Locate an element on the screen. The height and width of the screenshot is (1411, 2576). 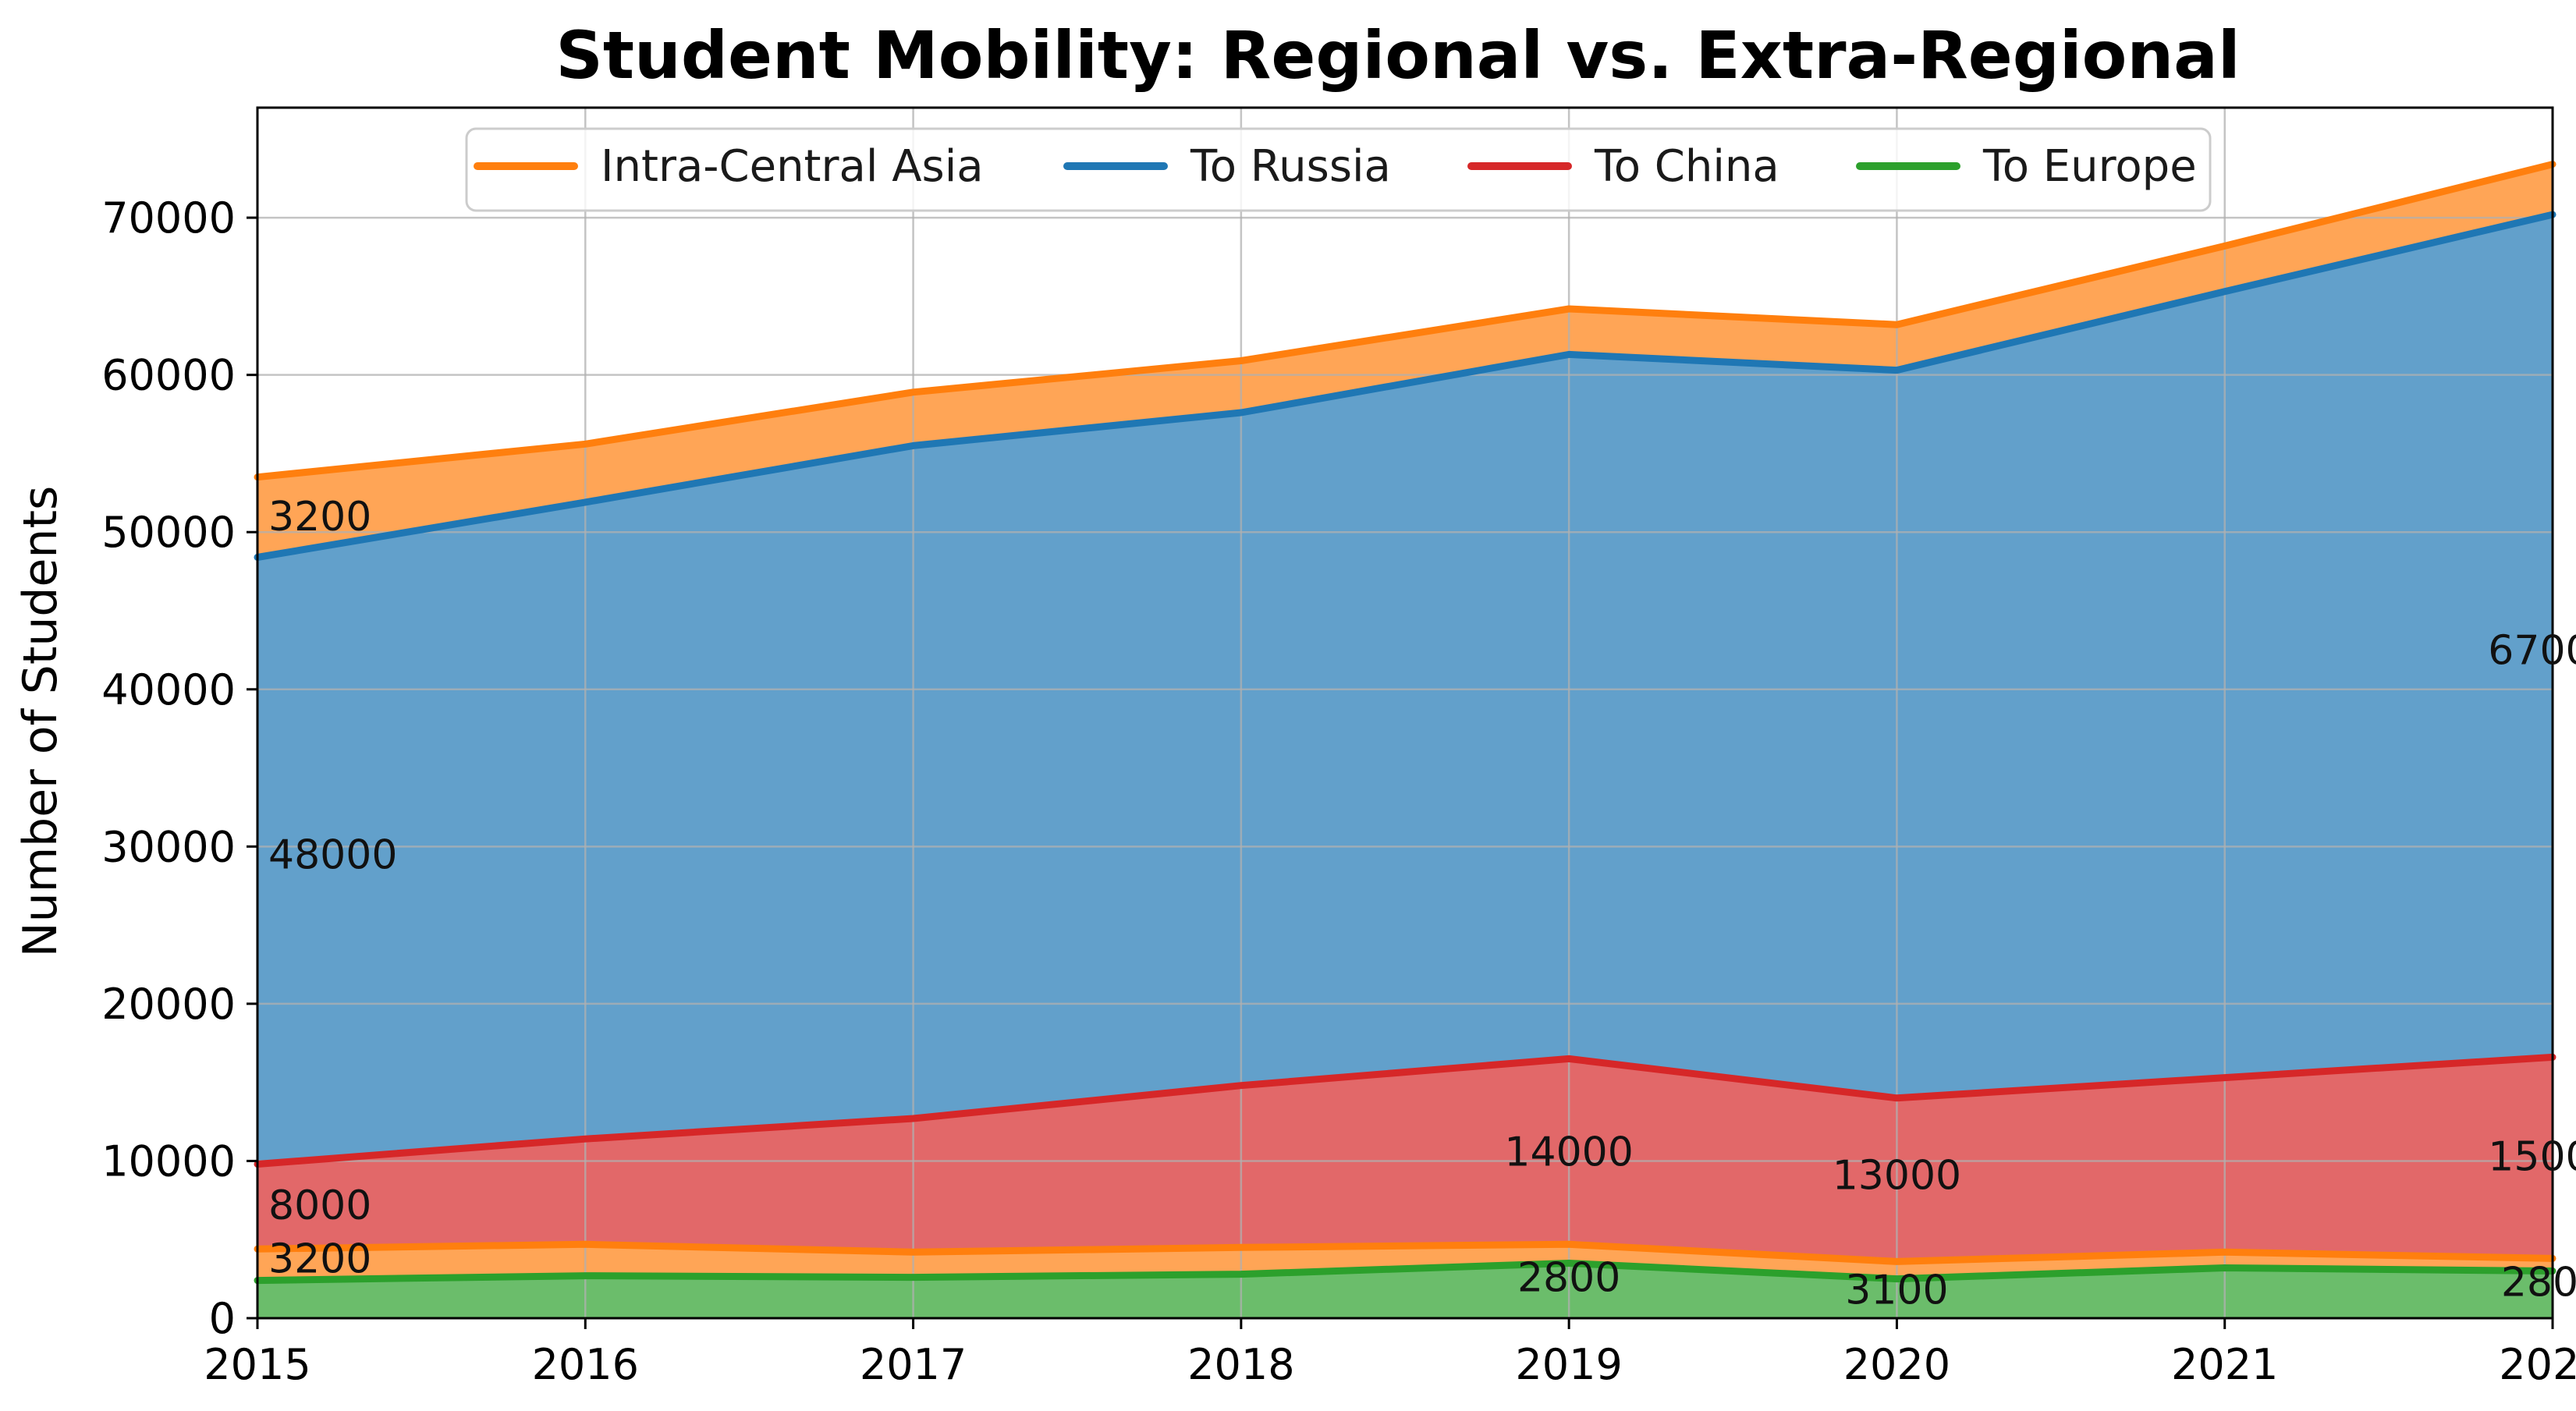
data-label-6: 13000 is located at coordinates (1897, 1176).